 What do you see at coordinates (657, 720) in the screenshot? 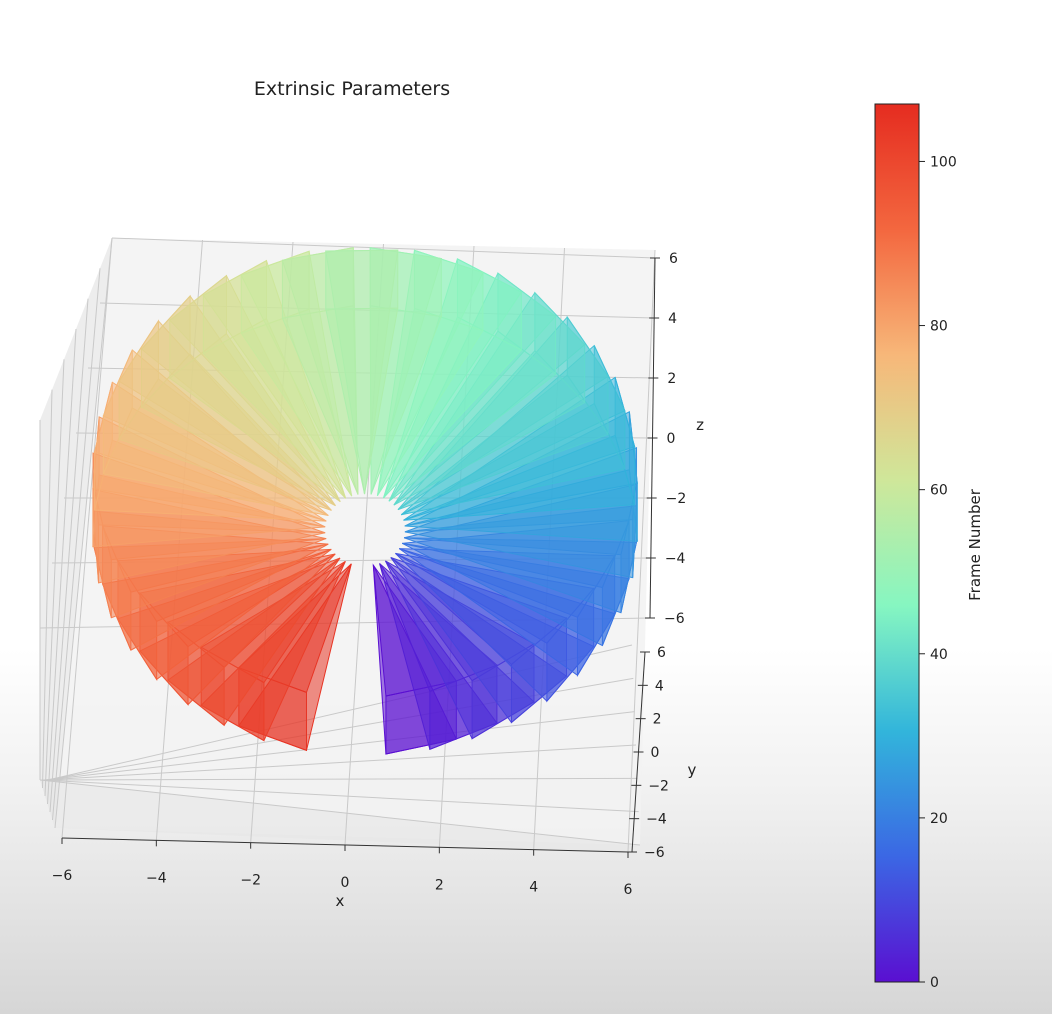
I see `y-tick-label: 2` at bounding box center [657, 720].